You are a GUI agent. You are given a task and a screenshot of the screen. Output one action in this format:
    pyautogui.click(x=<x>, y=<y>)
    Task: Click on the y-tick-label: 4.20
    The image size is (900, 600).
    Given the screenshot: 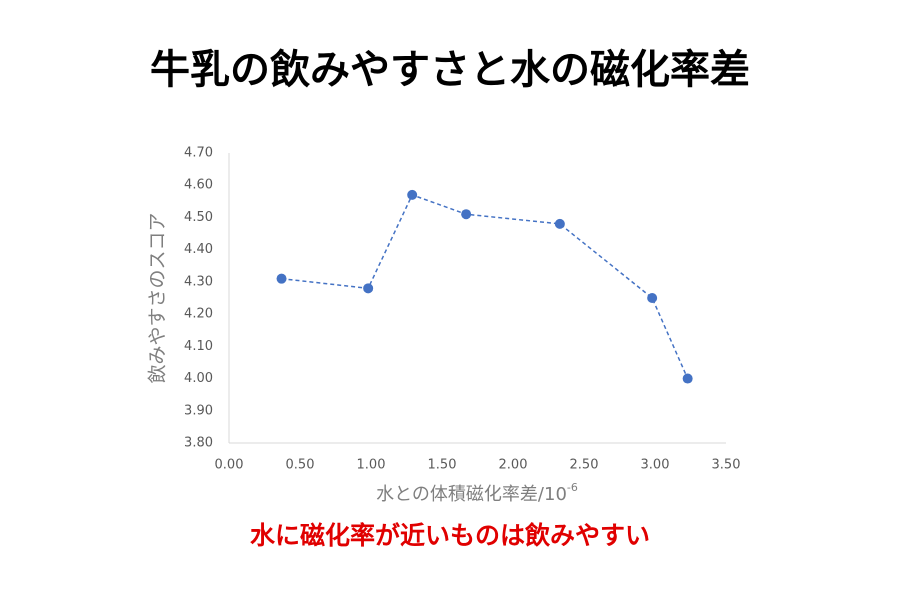 What is the action you would take?
    pyautogui.click(x=198, y=314)
    